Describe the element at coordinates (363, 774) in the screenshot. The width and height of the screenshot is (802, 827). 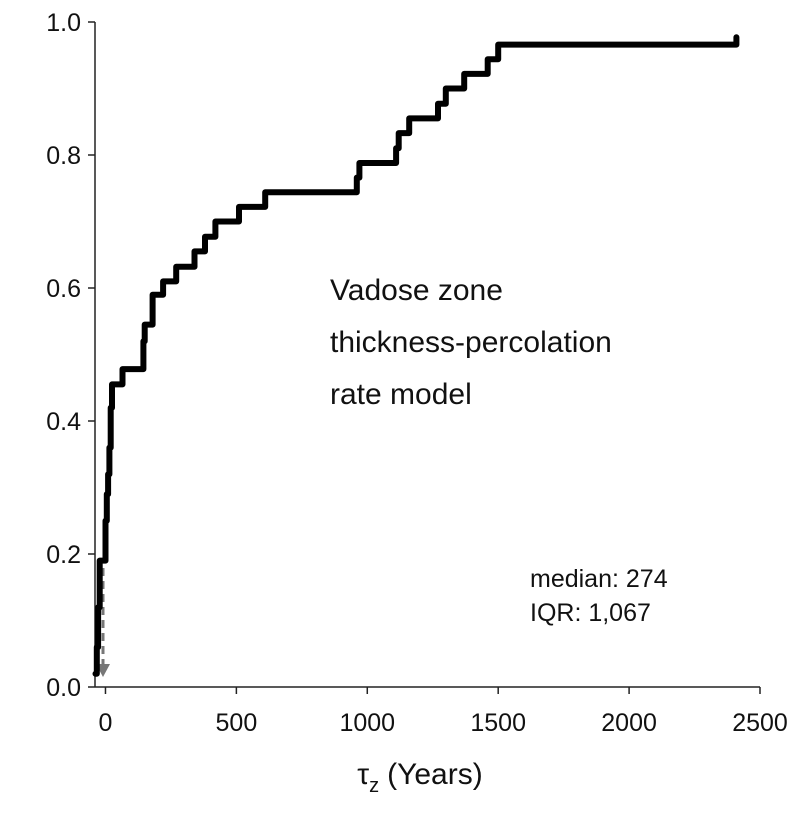
I see `x-label-symbol: τ` at that location.